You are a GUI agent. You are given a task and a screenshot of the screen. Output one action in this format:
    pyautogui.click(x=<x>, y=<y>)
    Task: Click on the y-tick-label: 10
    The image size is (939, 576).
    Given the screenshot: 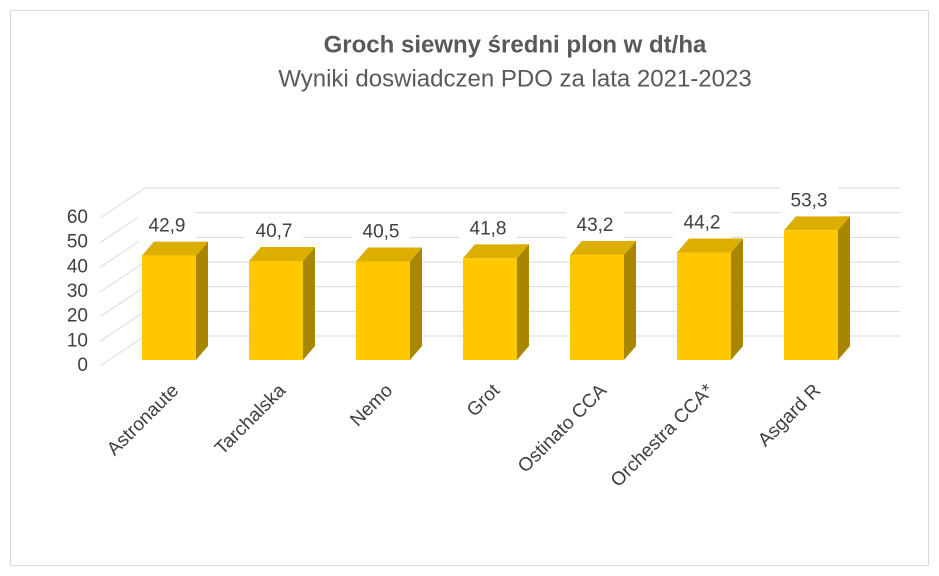 What is the action you would take?
    pyautogui.click(x=77, y=340)
    